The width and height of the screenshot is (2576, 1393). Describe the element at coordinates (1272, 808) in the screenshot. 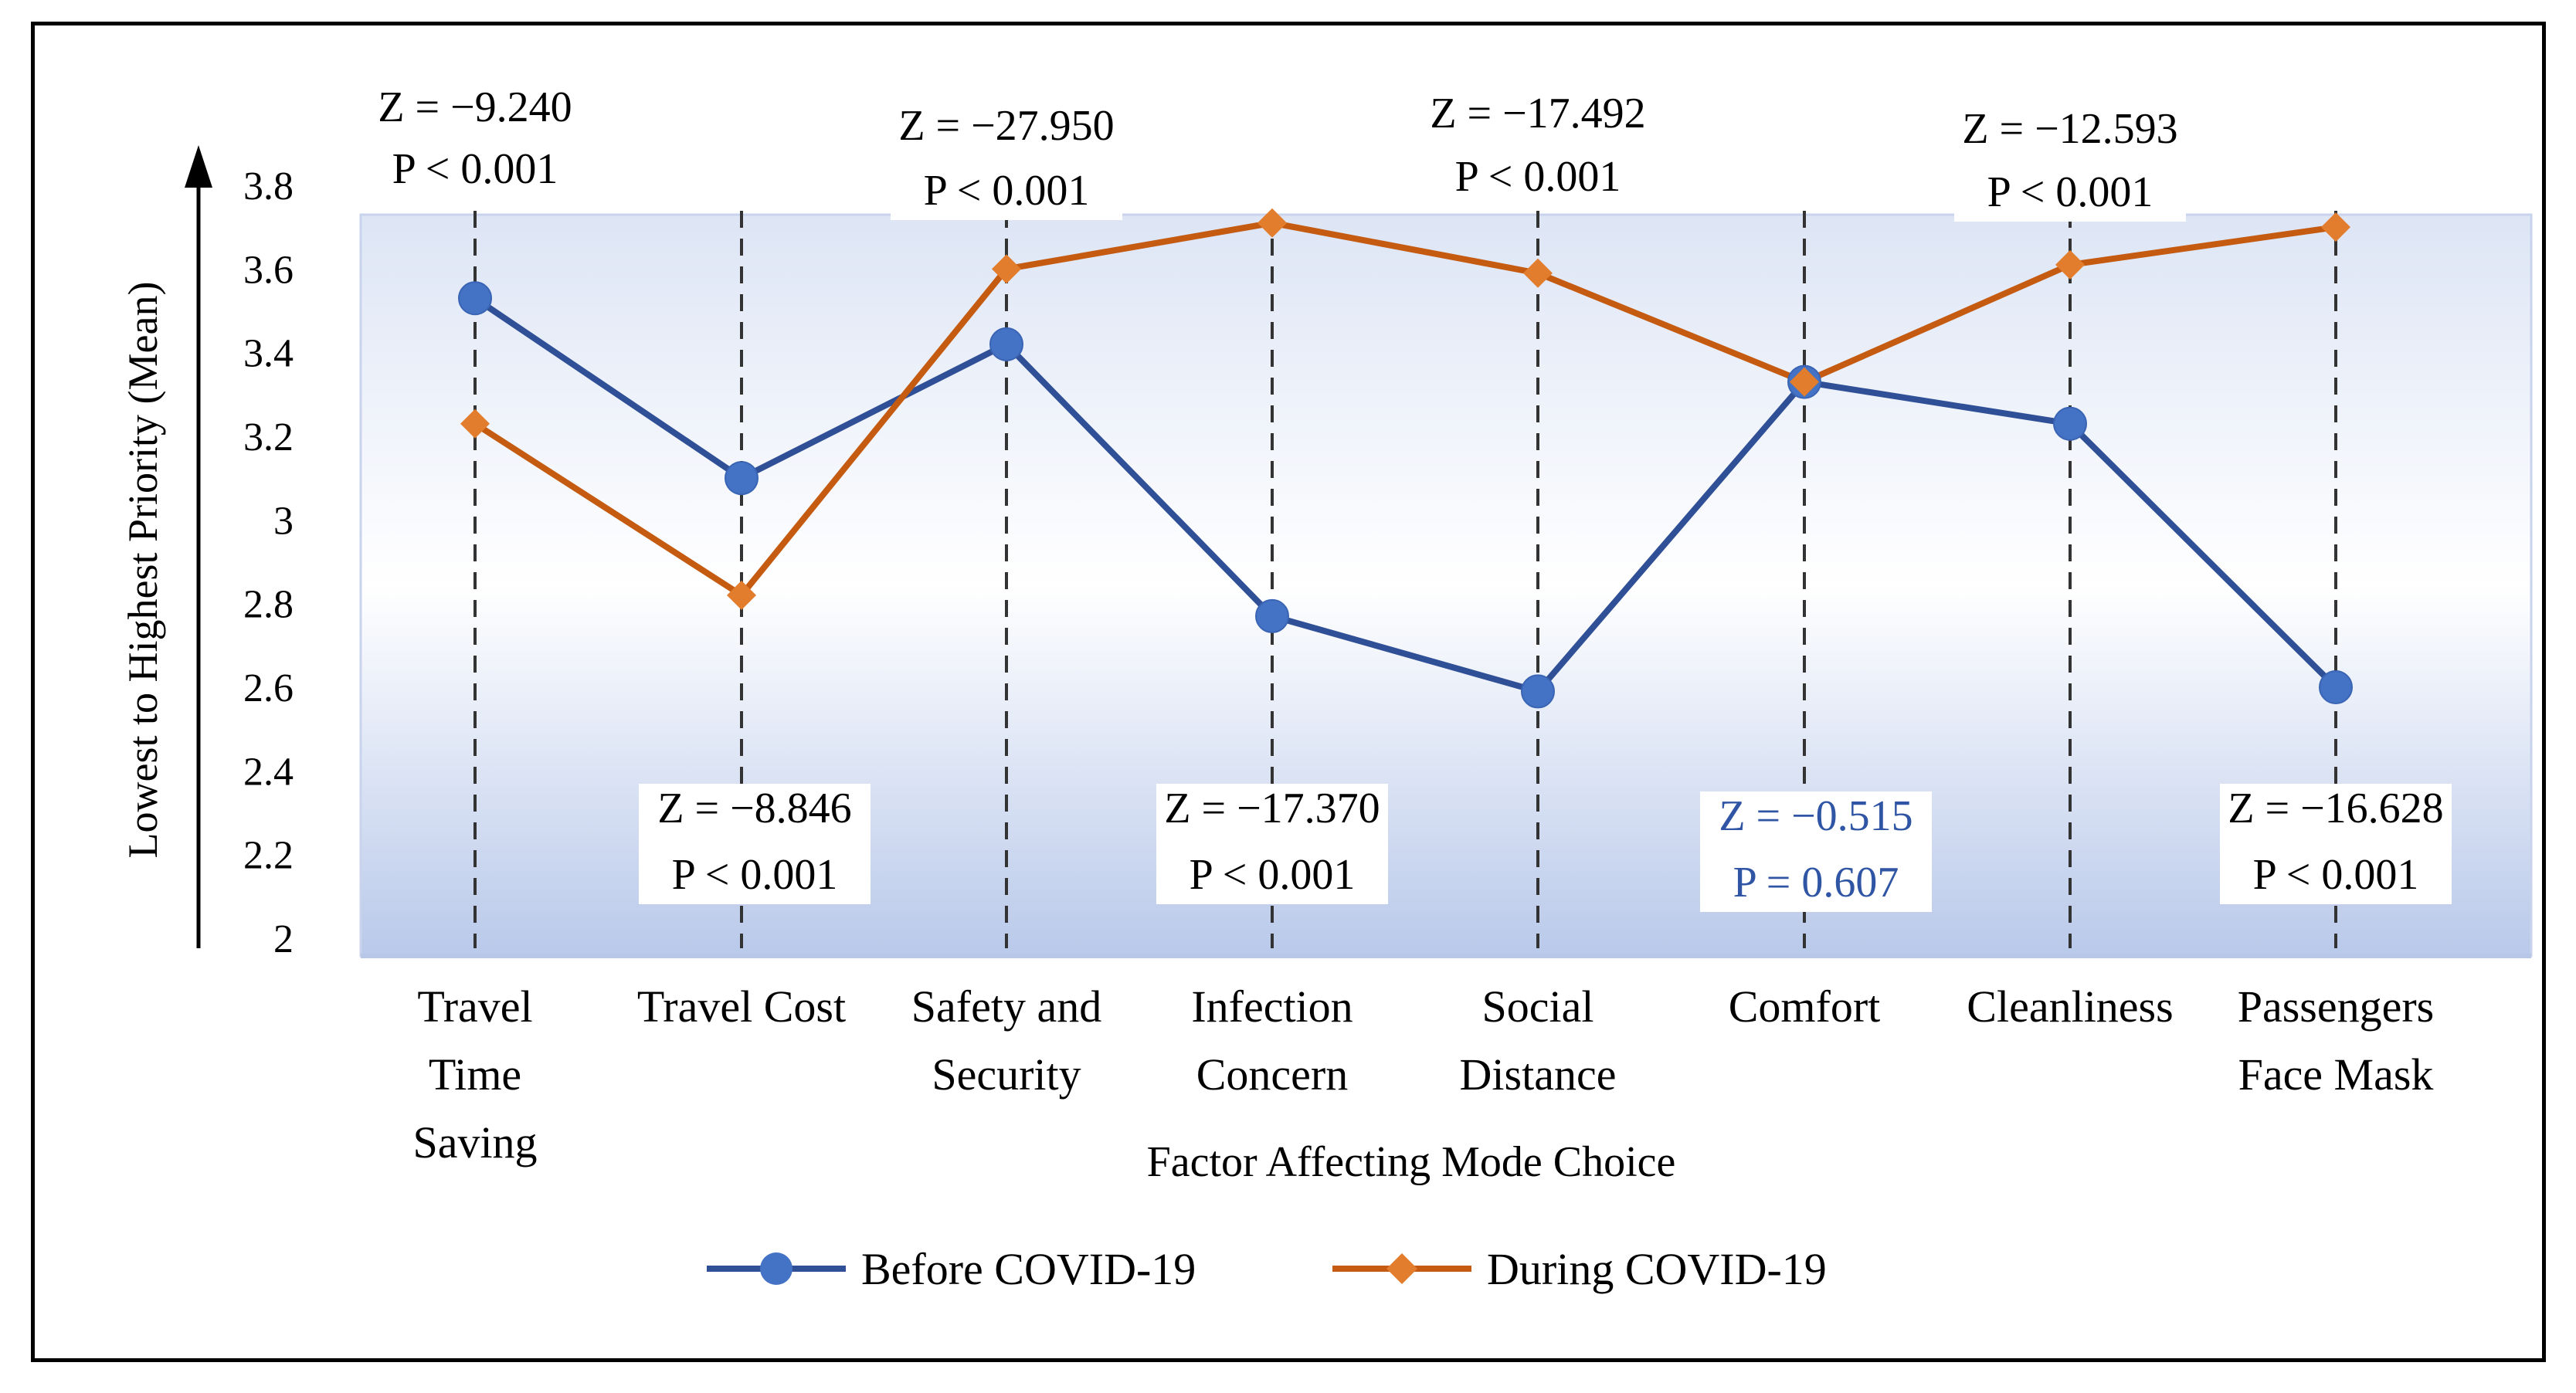

I see `z-statistic-label: Z = −17.370` at that location.